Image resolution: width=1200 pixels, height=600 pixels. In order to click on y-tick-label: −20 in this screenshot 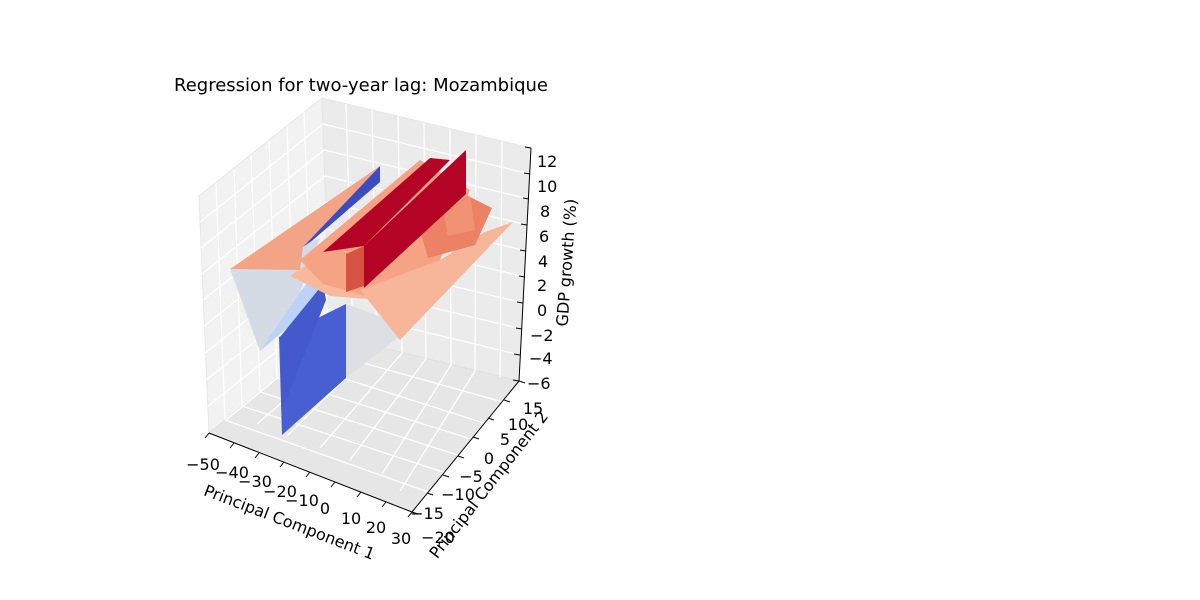, I will do `click(438, 537)`.